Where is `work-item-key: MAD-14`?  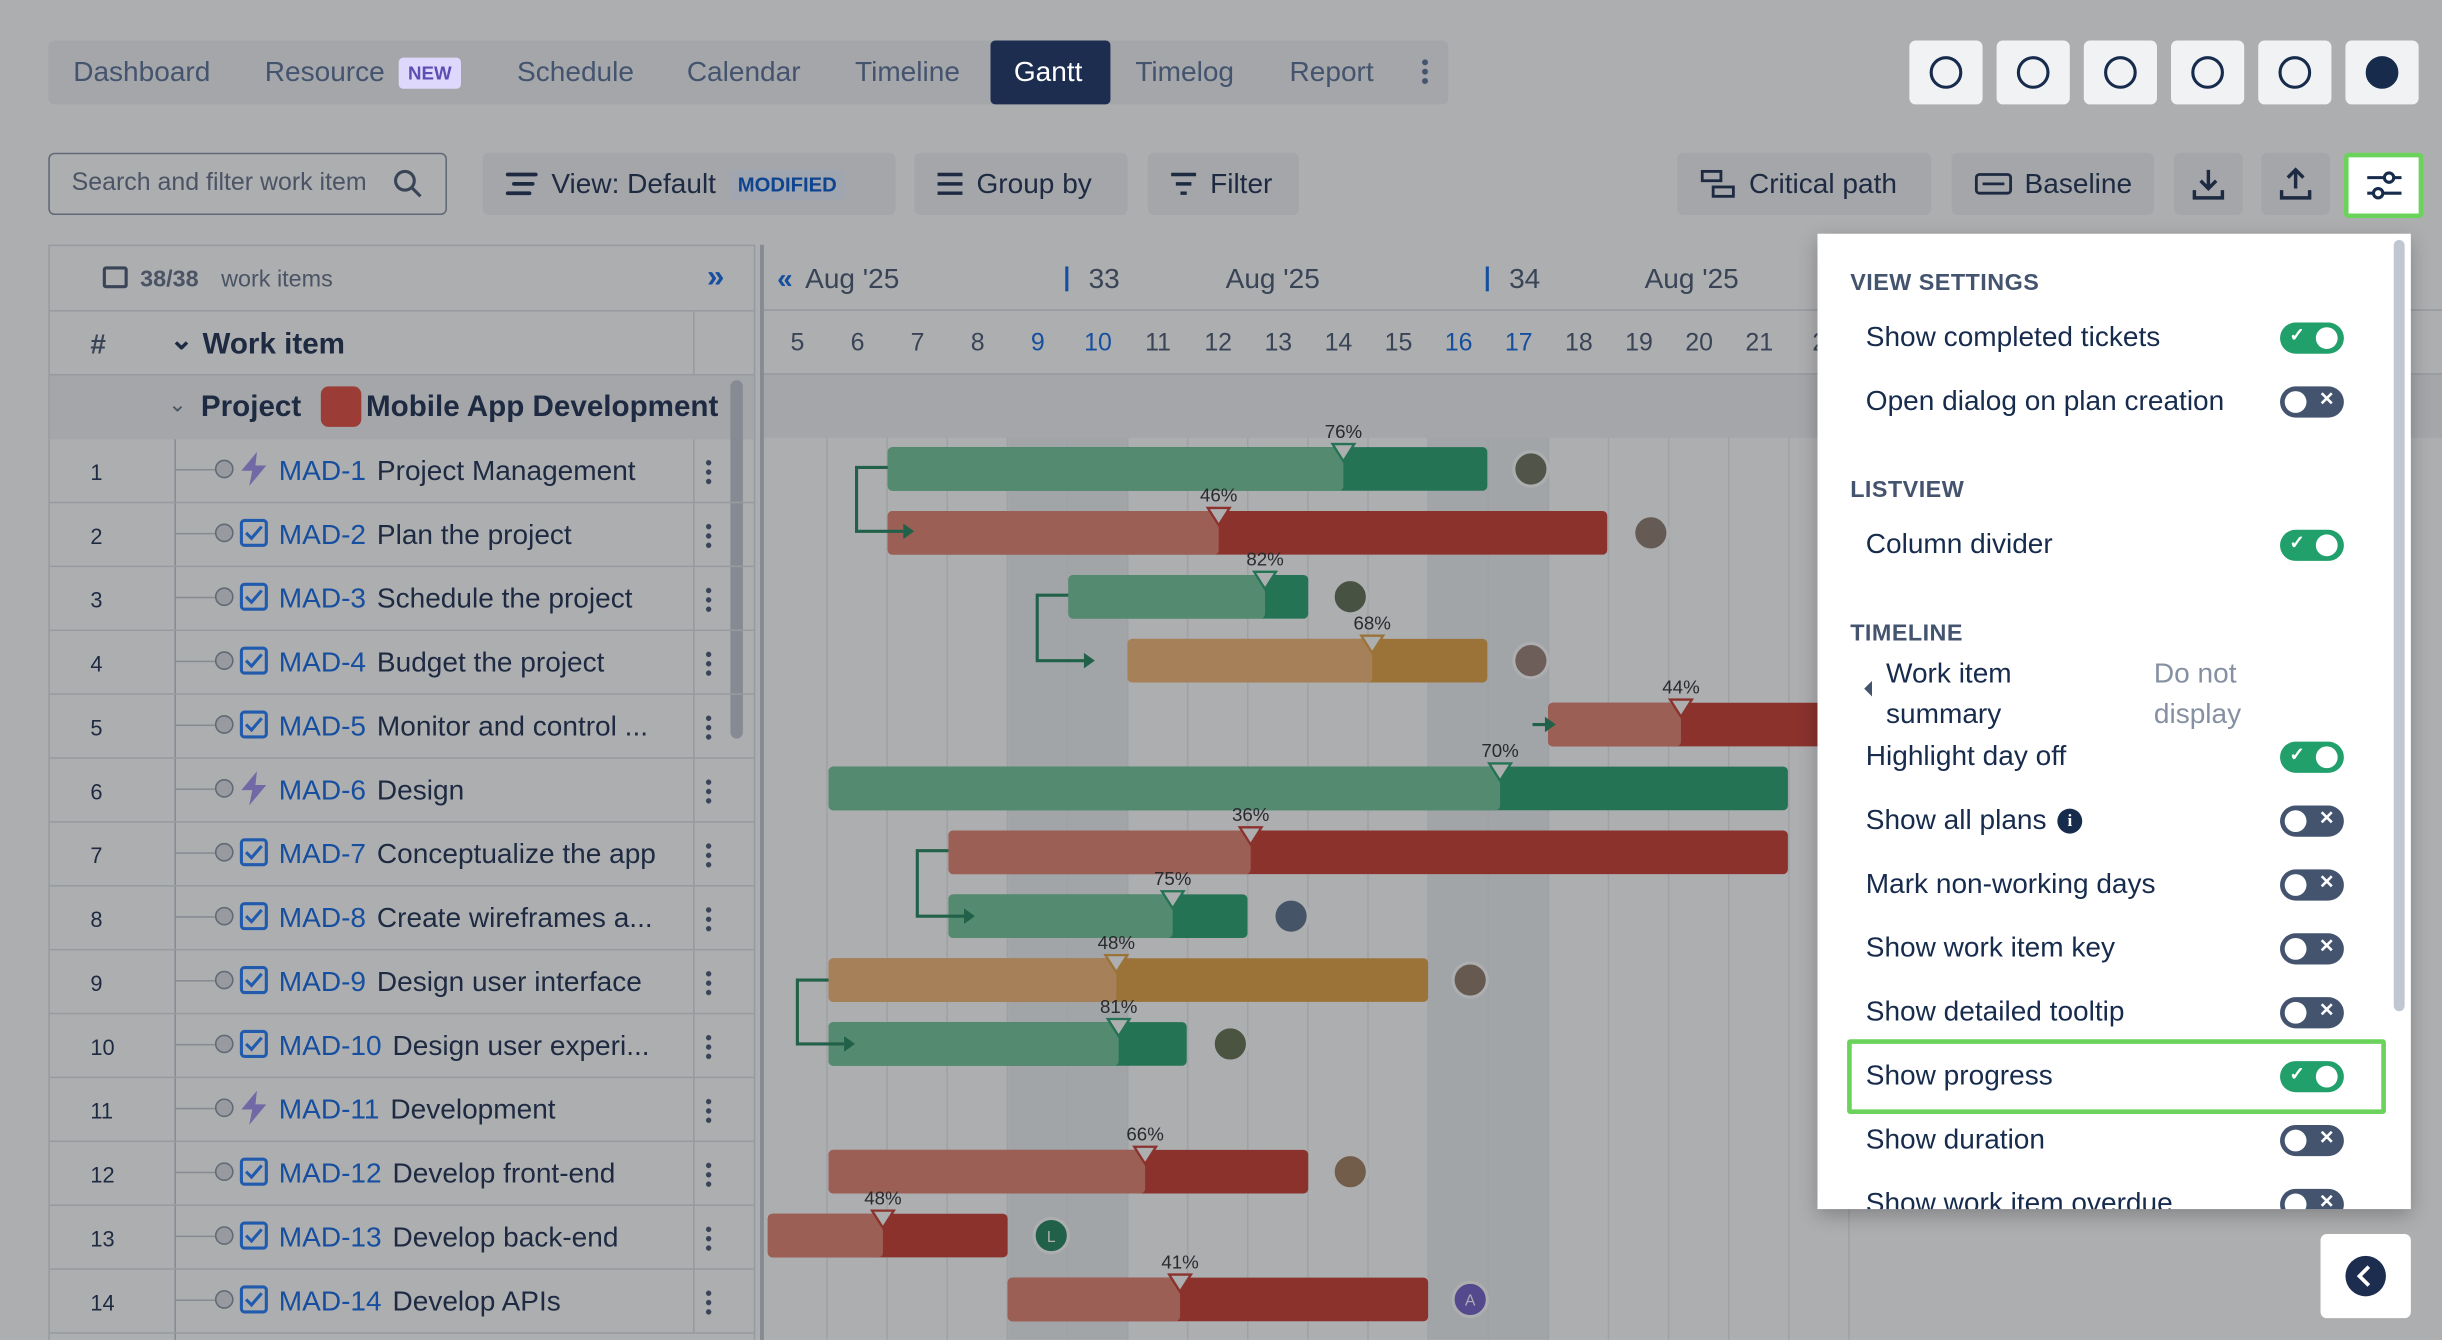 work-item-key: MAD-14 is located at coordinates (330, 1301).